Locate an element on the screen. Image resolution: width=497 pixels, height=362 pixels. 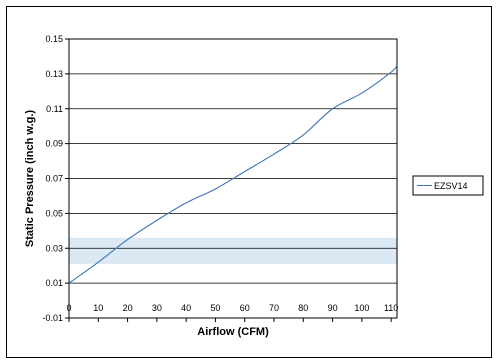
y-axis-title: Static Pressure (inch w.g.) is located at coordinates (30, 178).